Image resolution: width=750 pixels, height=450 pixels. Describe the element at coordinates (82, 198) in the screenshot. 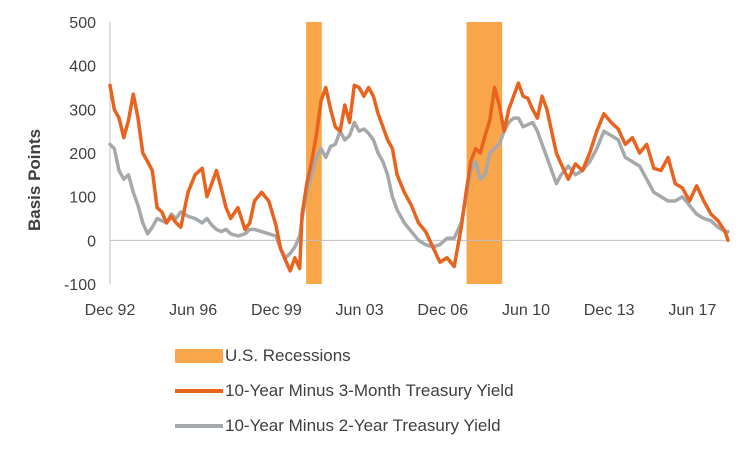

I see `y-tick-label: 100` at that location.